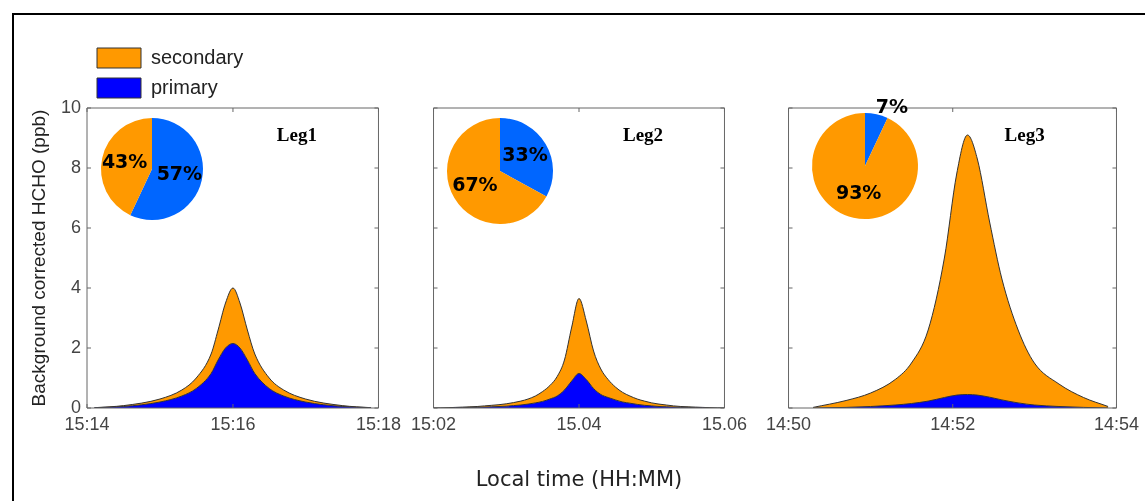 The image size is (1145, 501). I want to click on data-label: 57%, so click(179, 173).